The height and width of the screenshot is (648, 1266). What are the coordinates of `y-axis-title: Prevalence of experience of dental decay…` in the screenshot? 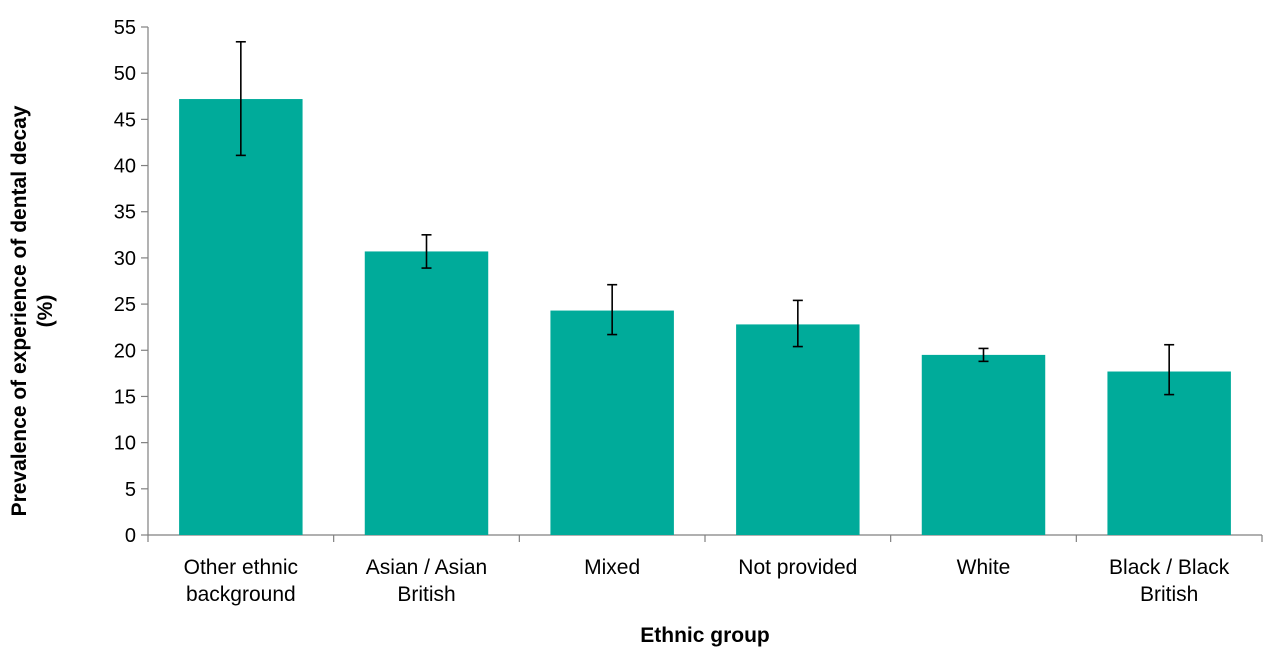 It's located at (32, 310).